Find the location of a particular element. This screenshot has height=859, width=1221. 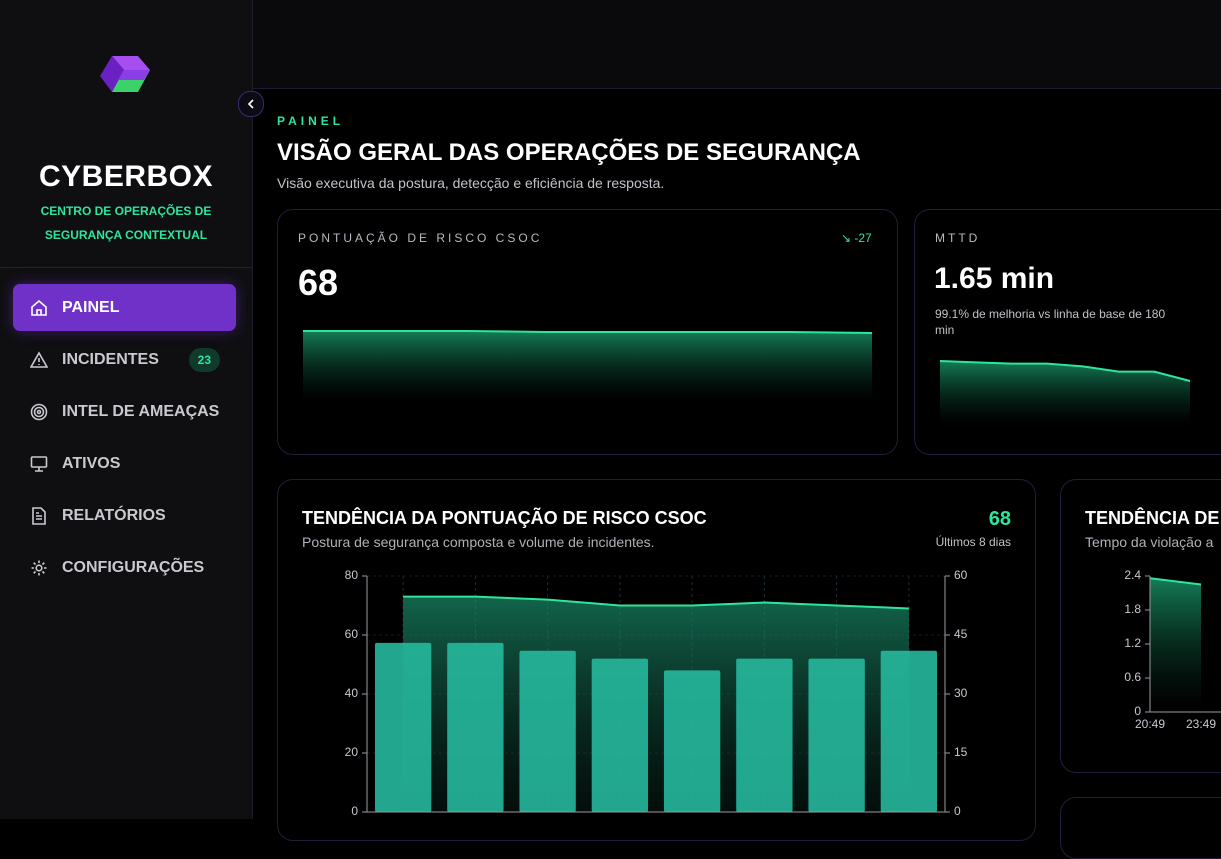

logo is located at coordinates (125, 74).